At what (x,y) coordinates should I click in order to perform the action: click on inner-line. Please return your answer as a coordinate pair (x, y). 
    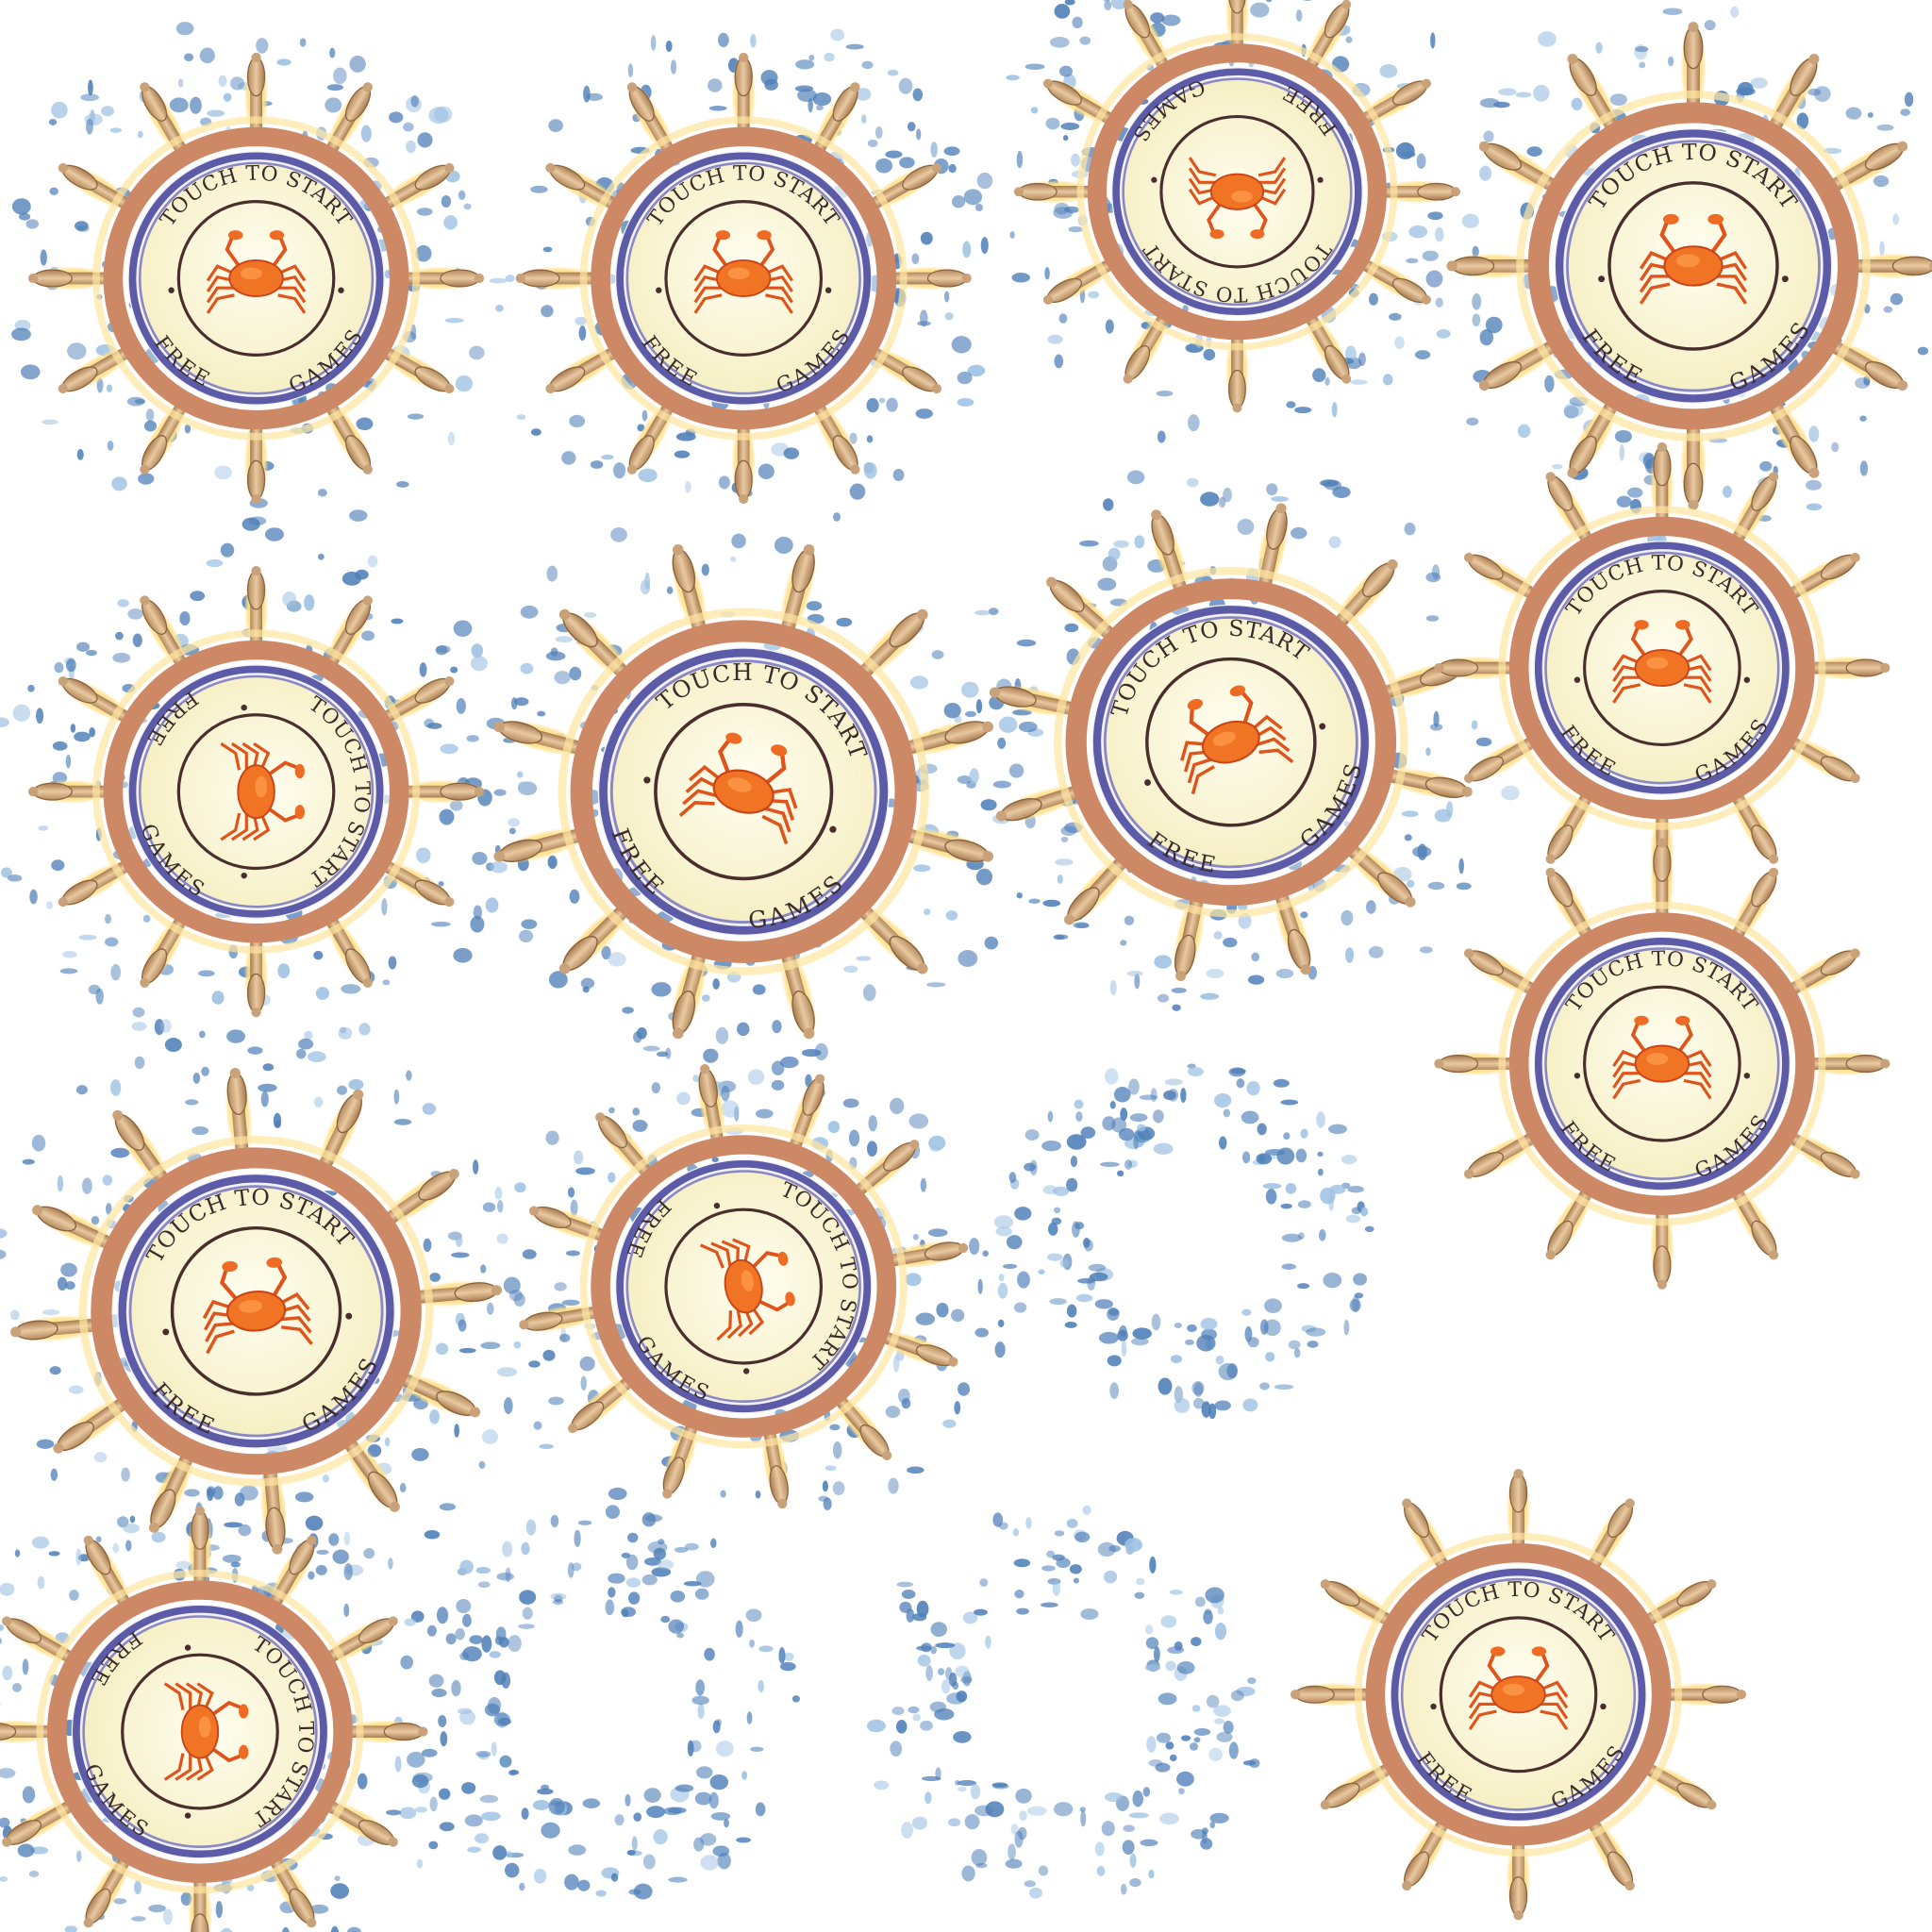
    Looking at the image, I should click on (1231, 742).